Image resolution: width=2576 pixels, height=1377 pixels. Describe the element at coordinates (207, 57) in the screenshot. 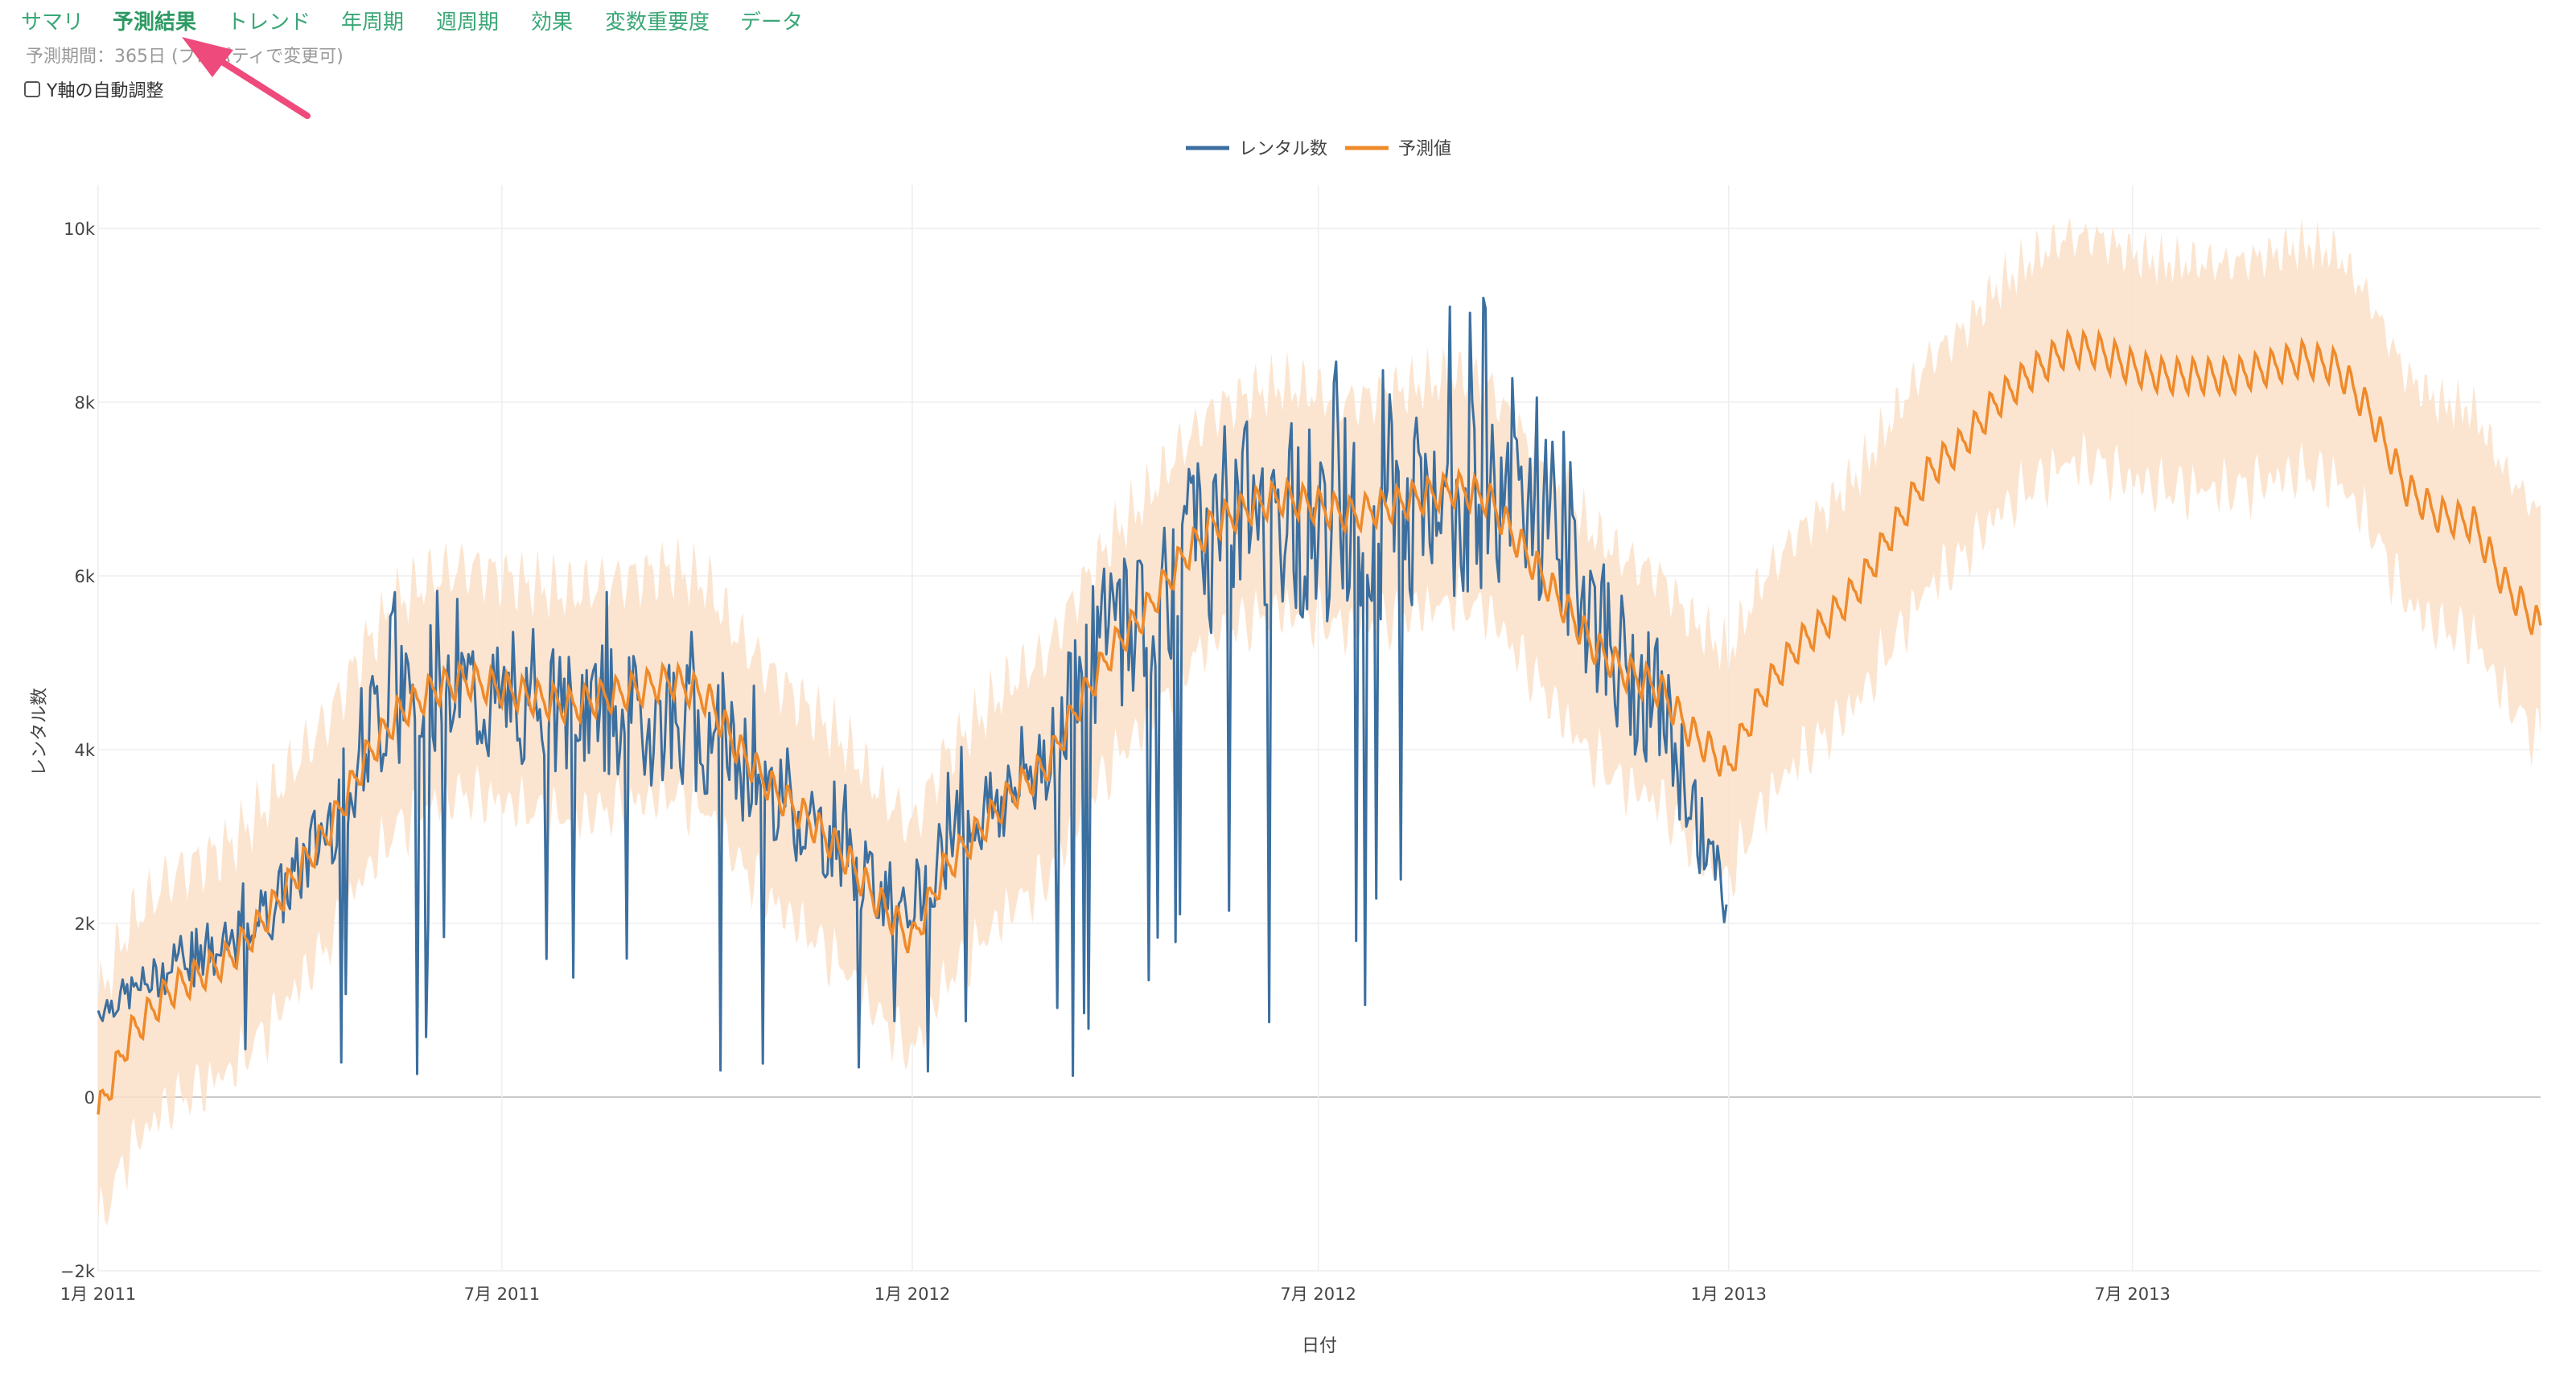

I see `annotation-arrow-head` at that location.